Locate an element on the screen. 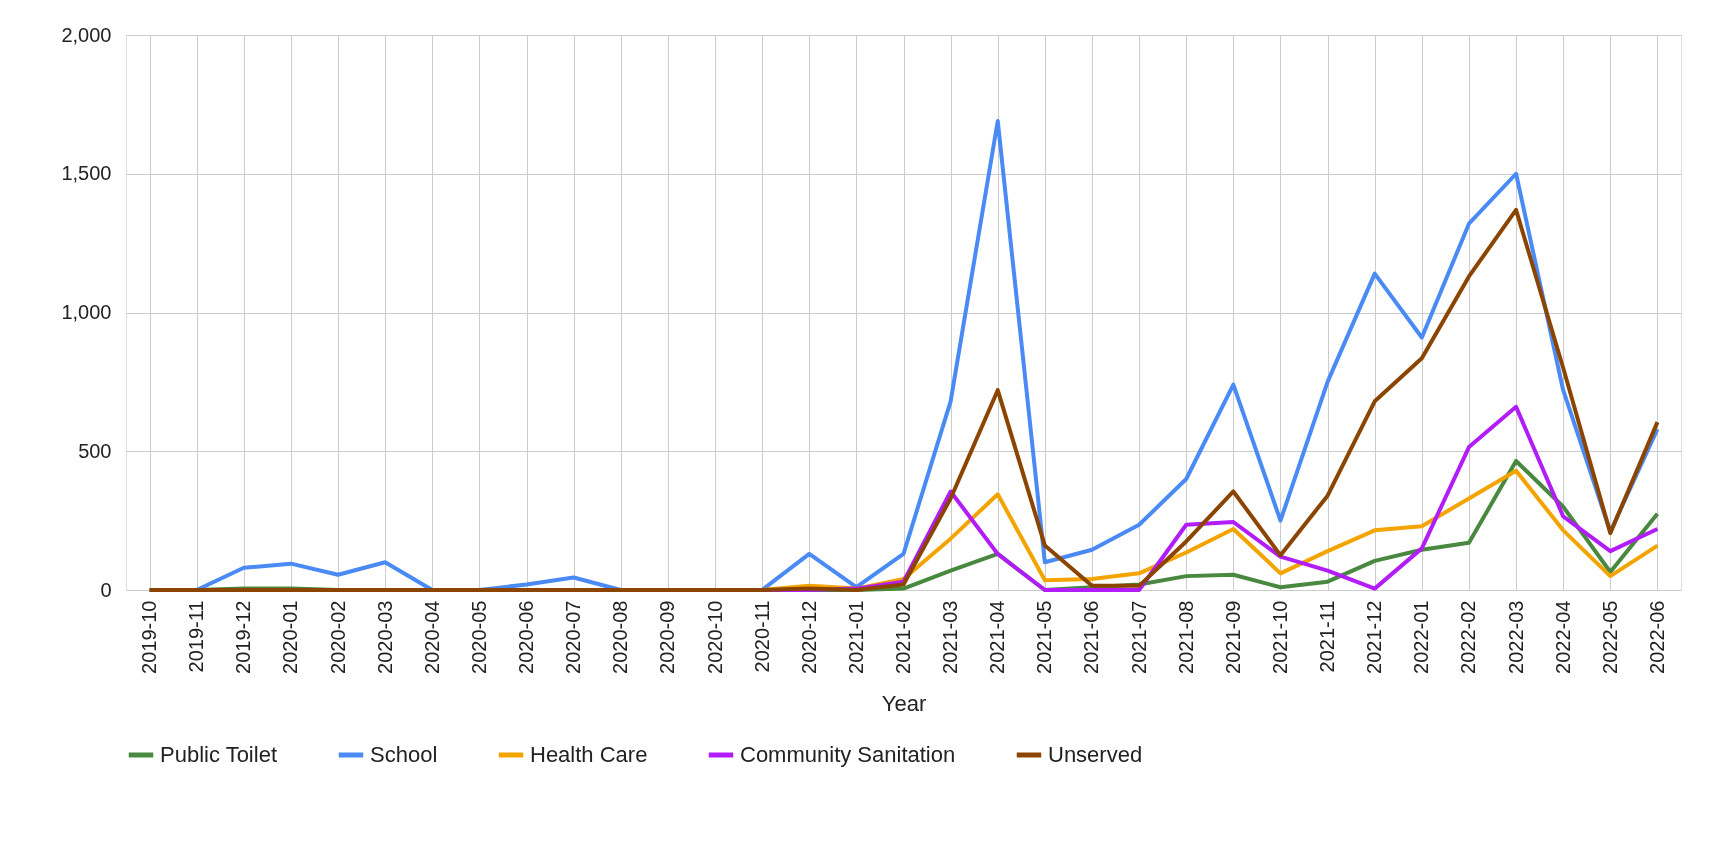  x-tick-label: 2021-07 is located at coordinates (1138, 637).